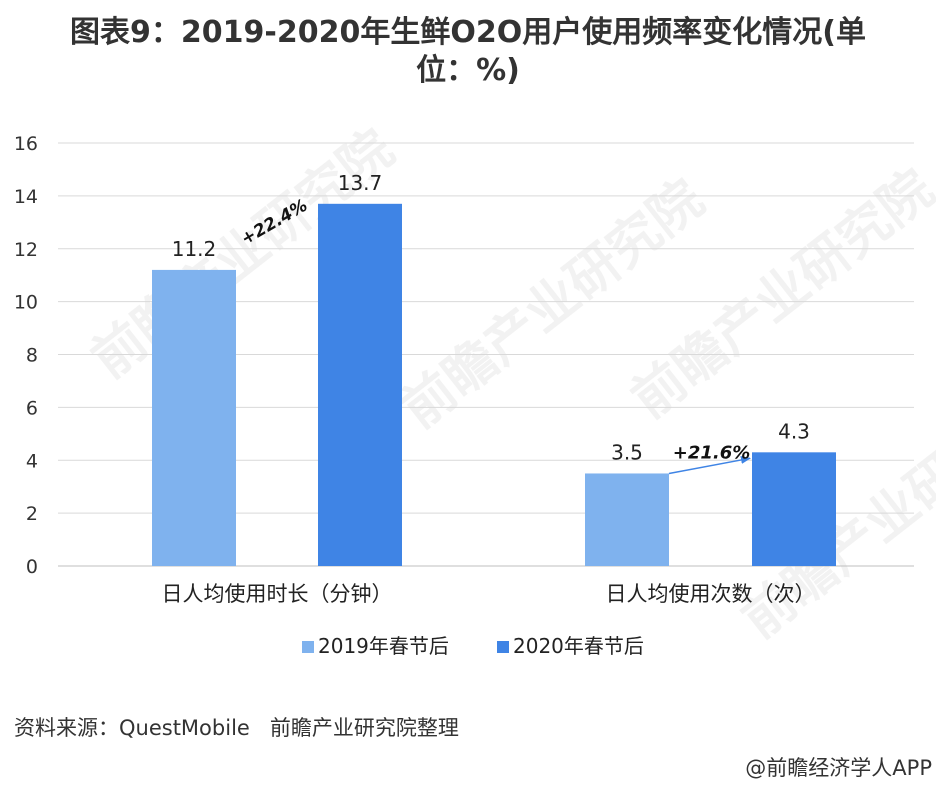 This screenshot has width=936, height=794. Describe the element at coordinates (26, 250) in the screenshot. I see `y-tick-label: 12` at that location.